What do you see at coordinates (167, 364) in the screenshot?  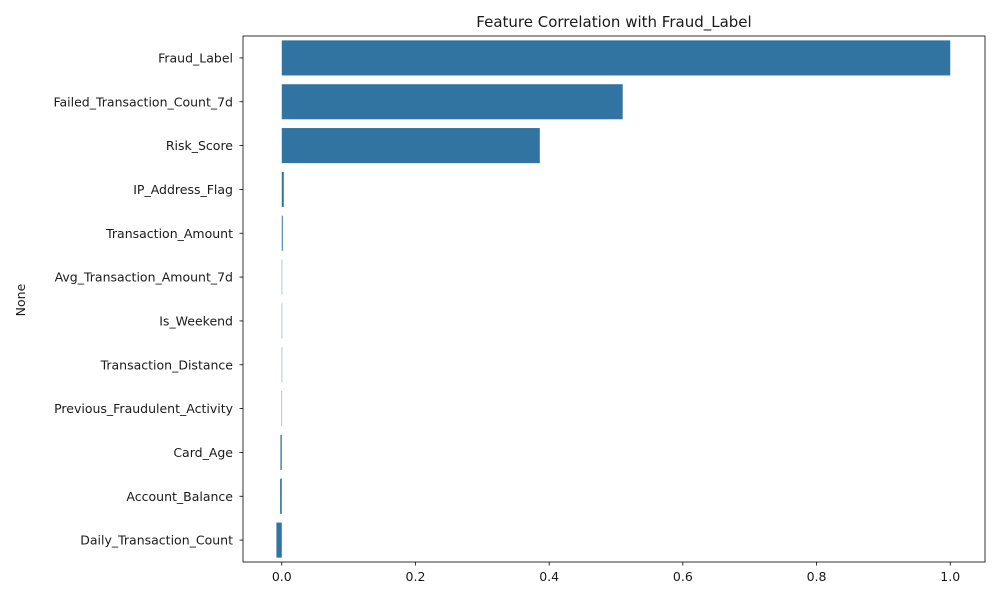 I see `y-tick-label: Transaction_Distance` at bounding box center [167, 364].